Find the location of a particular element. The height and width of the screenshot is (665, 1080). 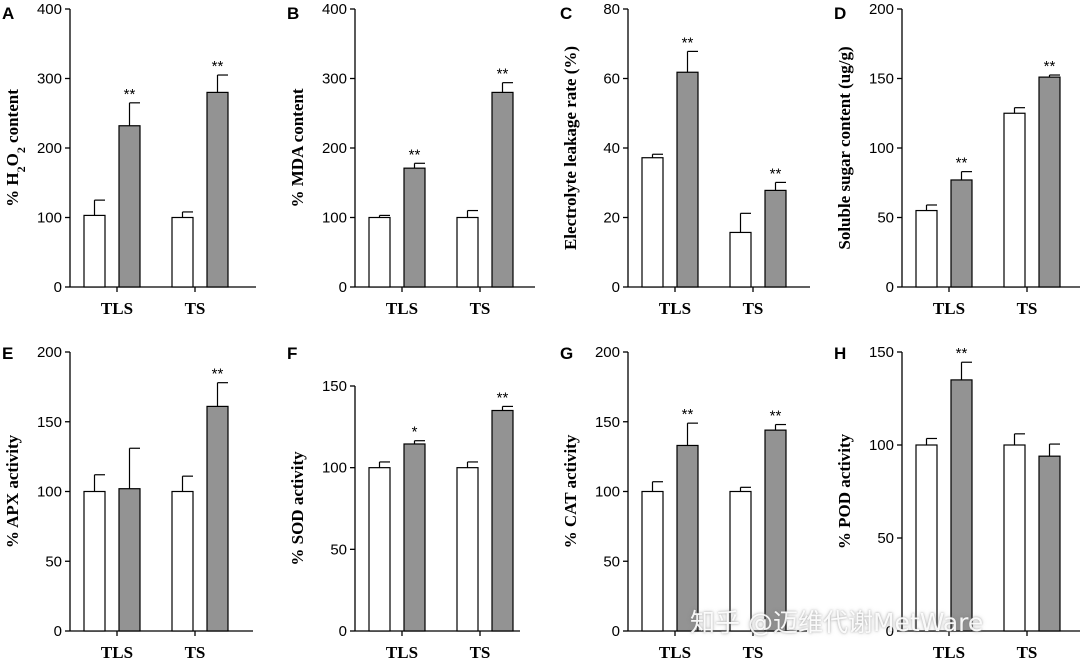

panel-h: H % POD activity 0 50 100 150 TLS TS ** is located at coordinates (957, 503).